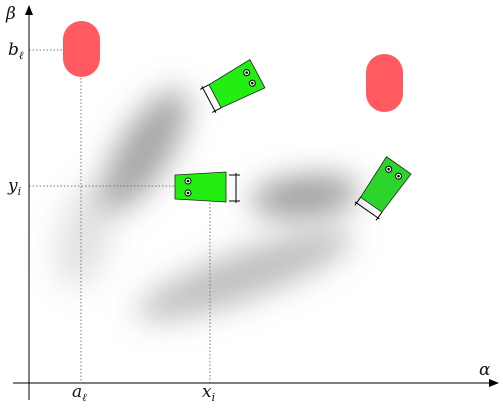  I want to click on robot-center, so click(207, 187).